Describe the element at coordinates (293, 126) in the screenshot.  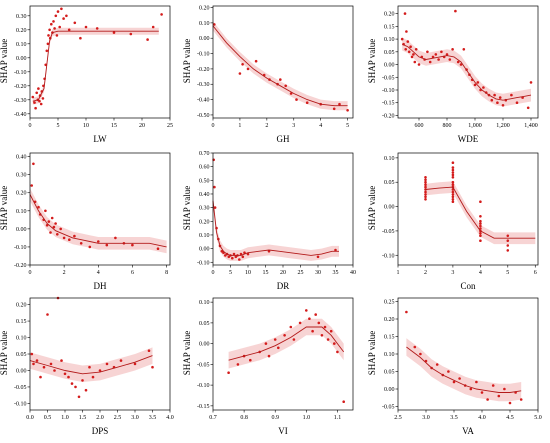
I see `x-tick-label: 3` at that location.